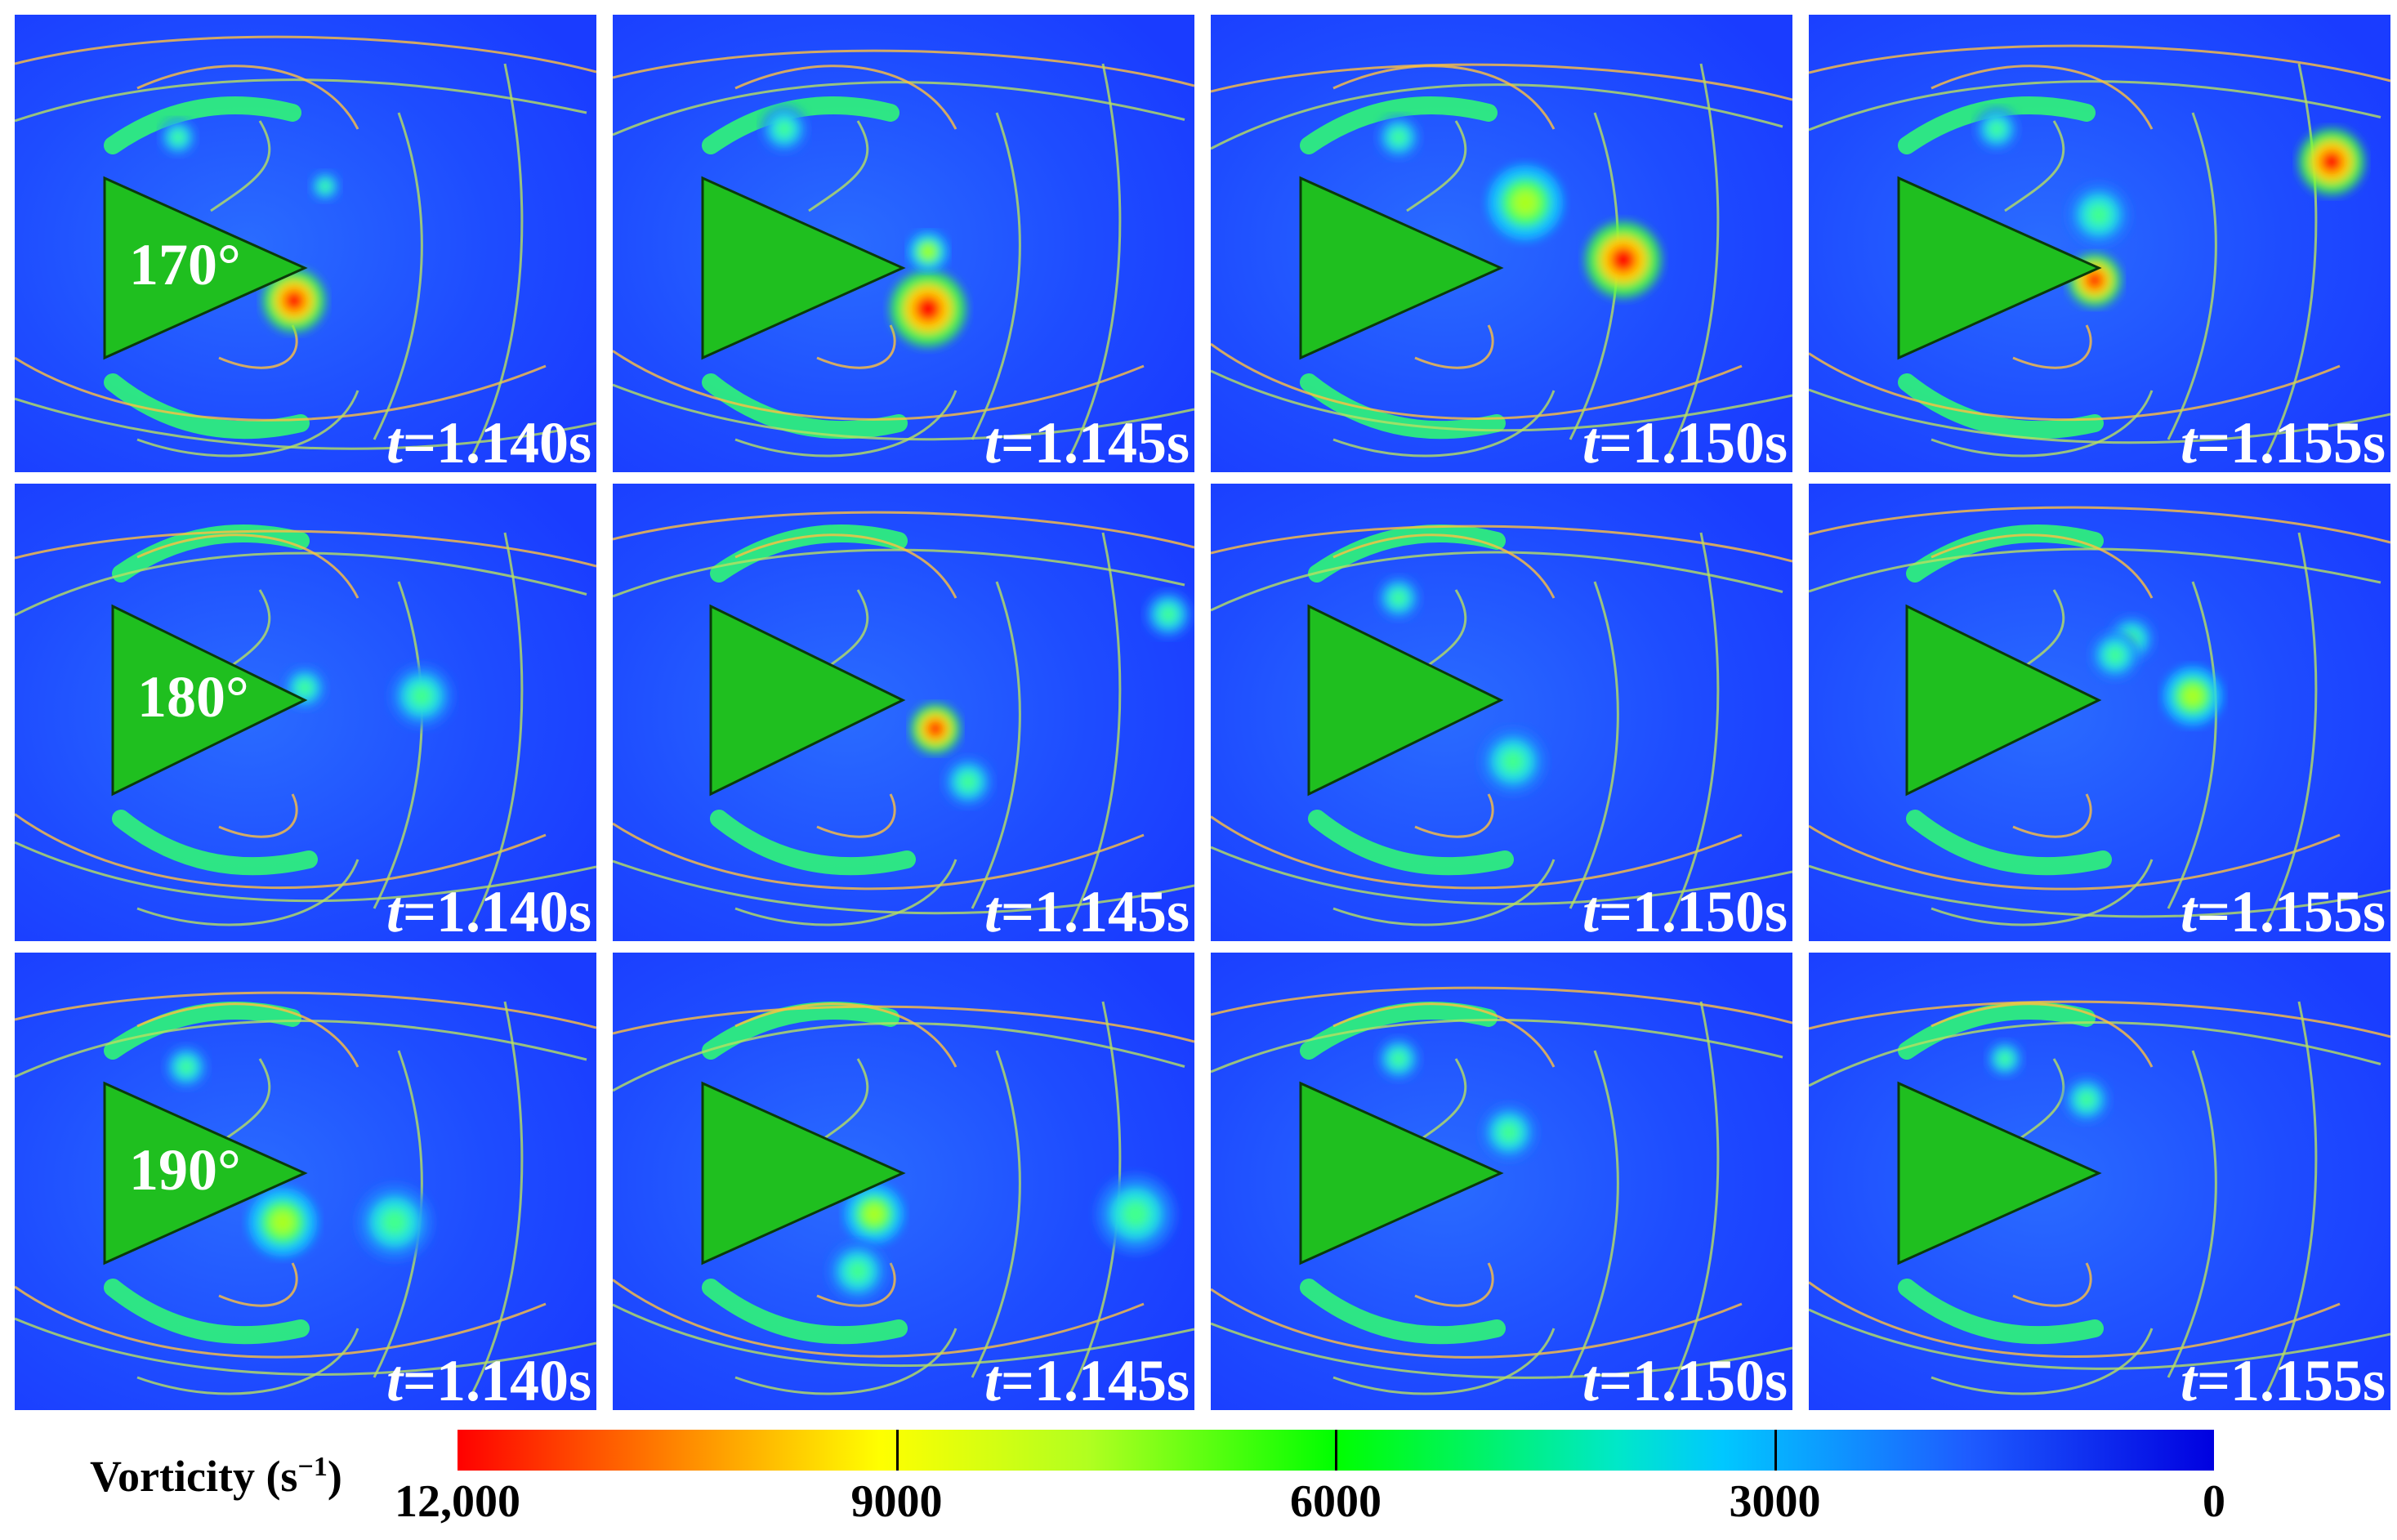 The image size is (2397, 1540). I want to click on time-label: t=1.155s, so click(2283, 441).